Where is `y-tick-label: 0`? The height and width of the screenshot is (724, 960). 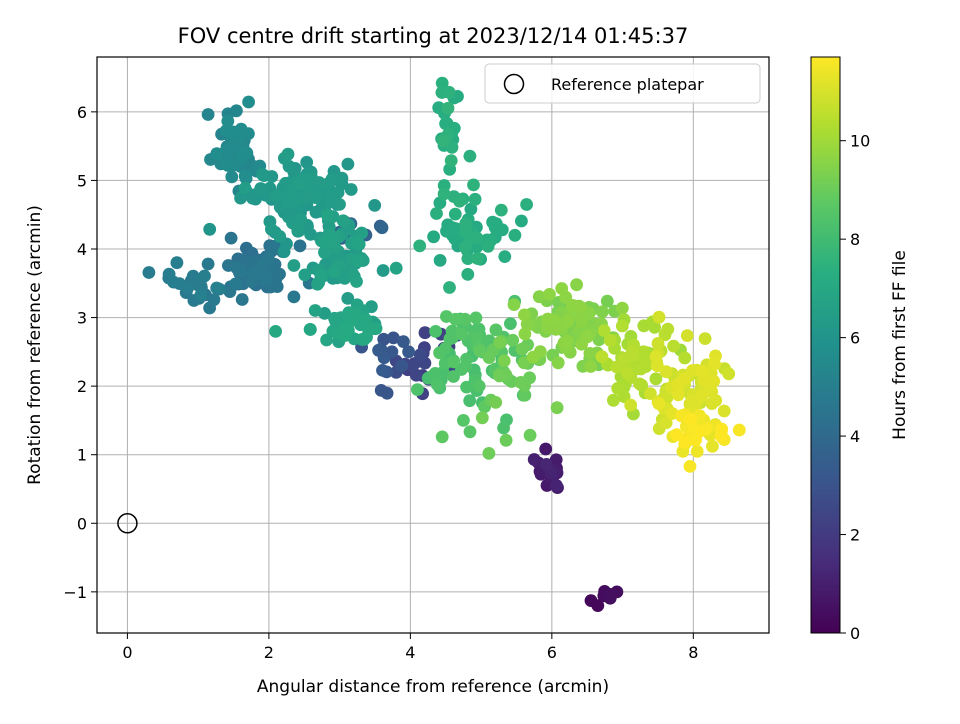
y-tick-label: 0 is located at coordinates (82, 523).